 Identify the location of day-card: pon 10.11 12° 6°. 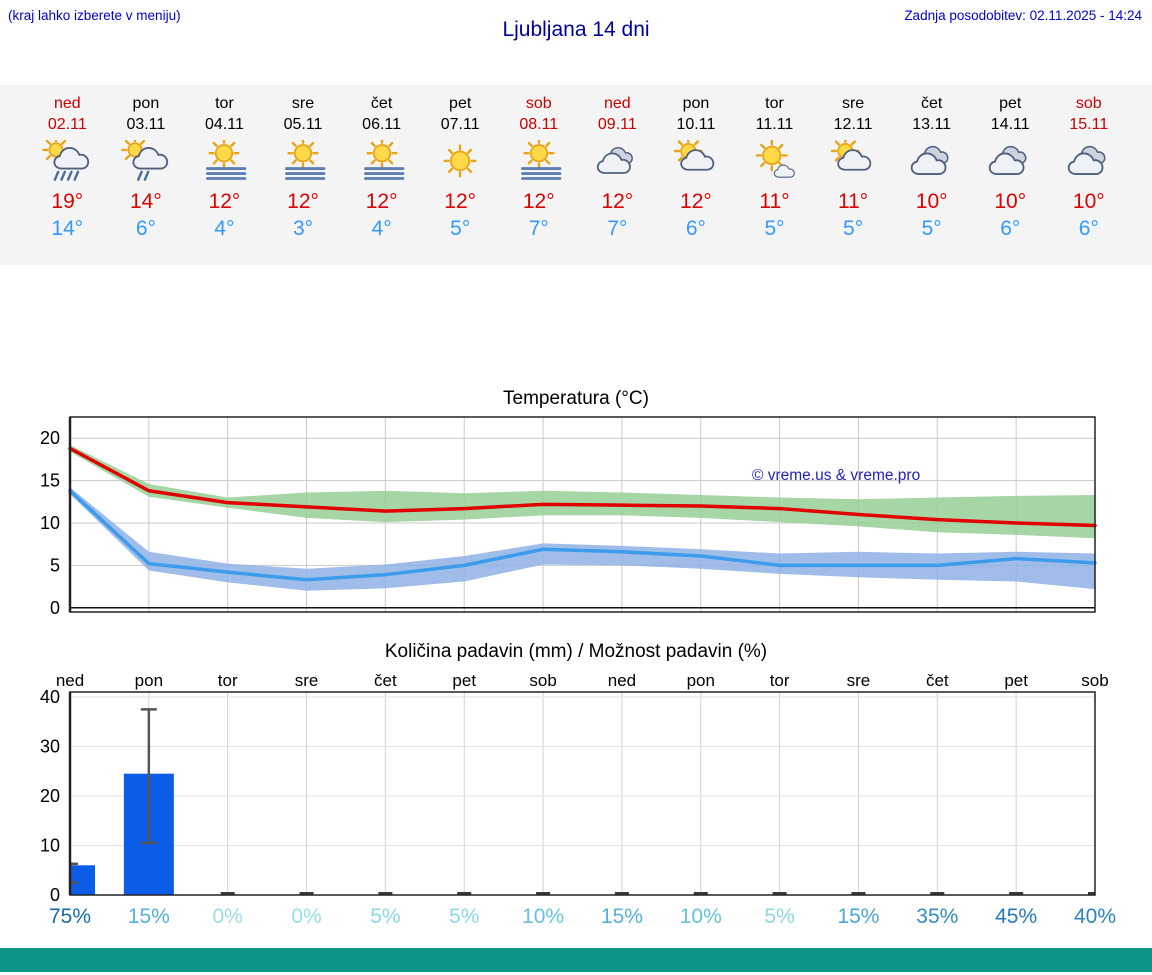
(696, 179).